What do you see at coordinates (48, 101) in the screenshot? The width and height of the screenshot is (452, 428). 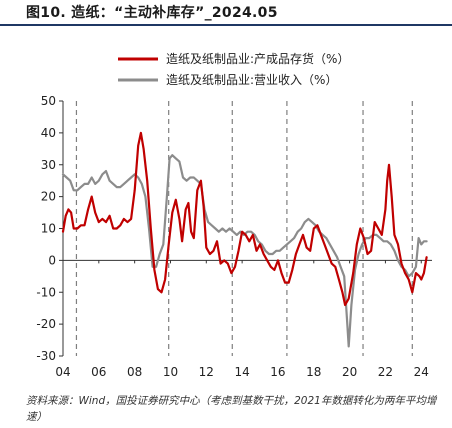 I see `y-tick-label-0: 50` at bounding box center [48, 101].